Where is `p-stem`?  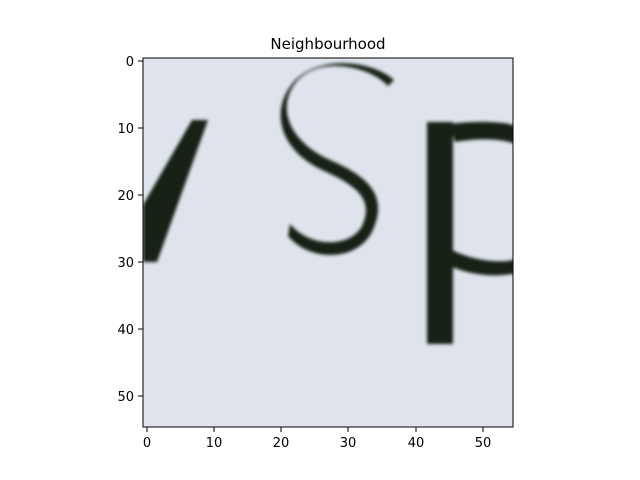 p-stem is located at coordinates (440, 233).